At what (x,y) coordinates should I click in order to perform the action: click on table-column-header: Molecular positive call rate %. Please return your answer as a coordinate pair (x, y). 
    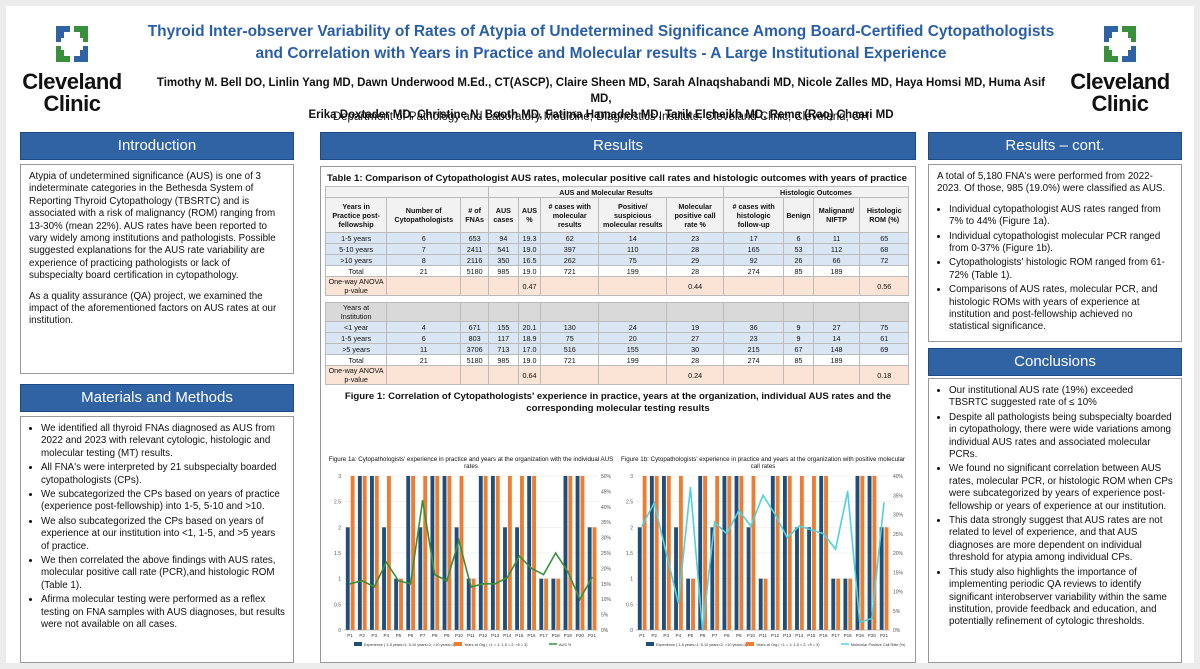
    Looking at the image, I should click on (695, 215).